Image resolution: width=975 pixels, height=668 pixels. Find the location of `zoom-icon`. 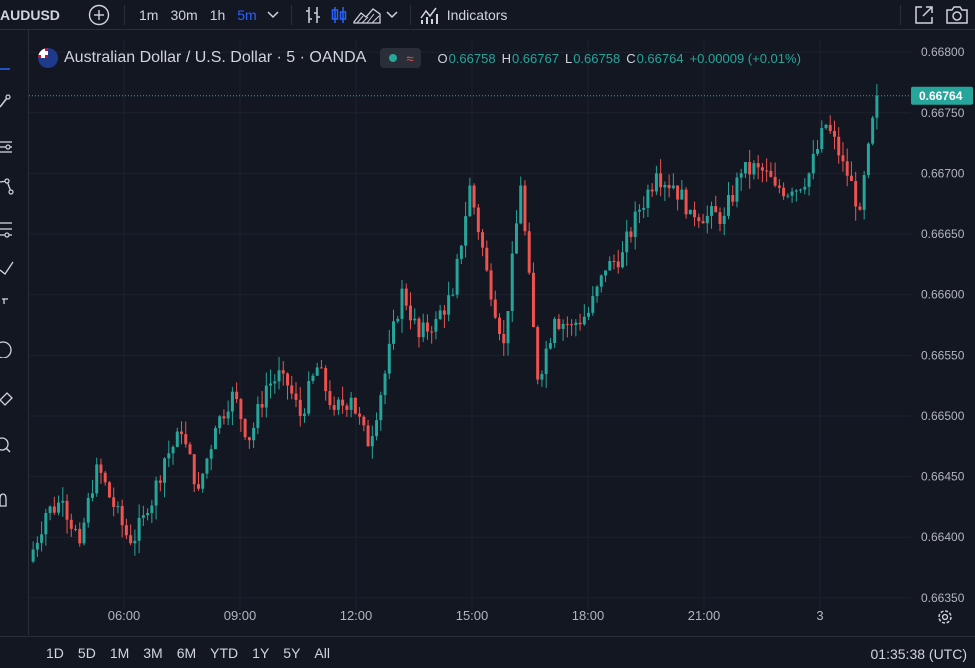

zoom-icon is located at coordinates (7, 445).